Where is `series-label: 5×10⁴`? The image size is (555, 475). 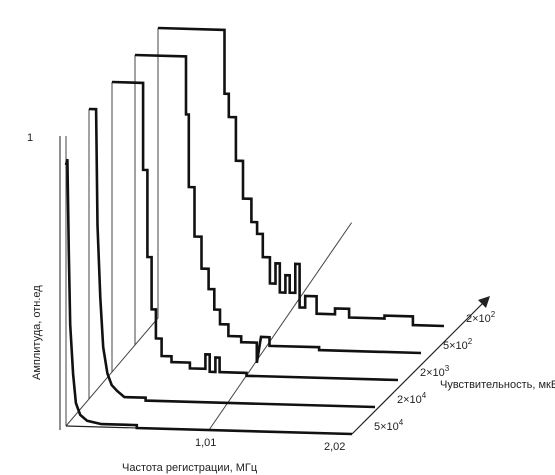
series-label: 5×10⁴ is located at coordinates (389, 425).